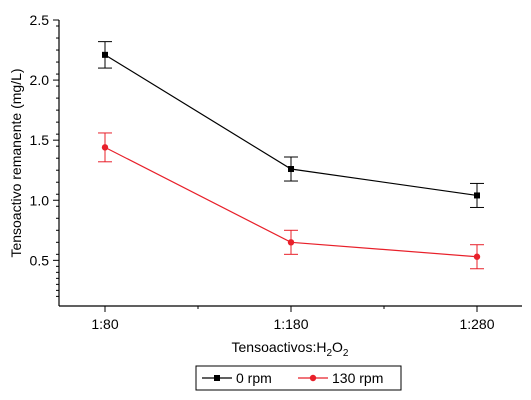  What do you see at coordinates (16, 162) in the screenshot?
I see `y-axis-label: Tensoactivo remanente (mg/L)` at bounding box center [16, 162].